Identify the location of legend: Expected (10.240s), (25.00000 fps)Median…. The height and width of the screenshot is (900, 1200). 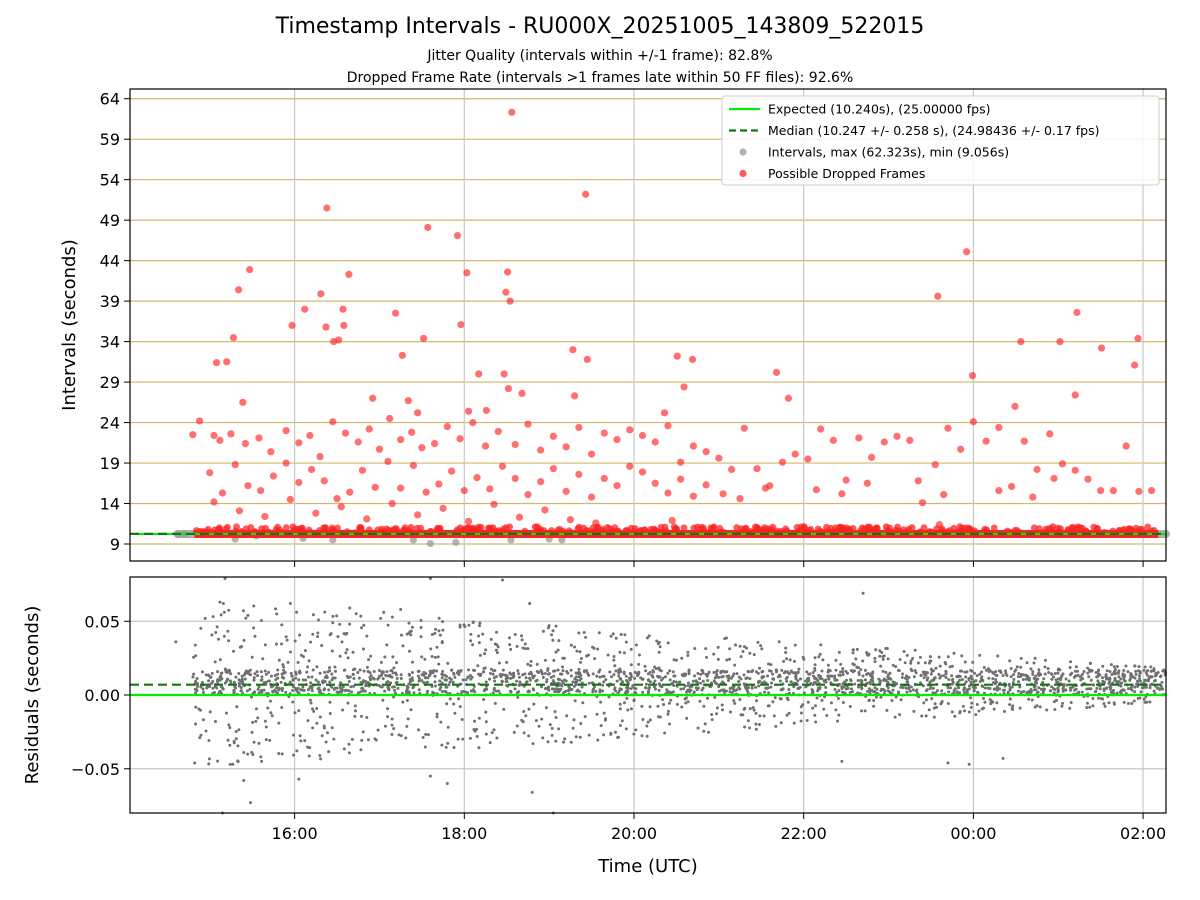
(940, 140).